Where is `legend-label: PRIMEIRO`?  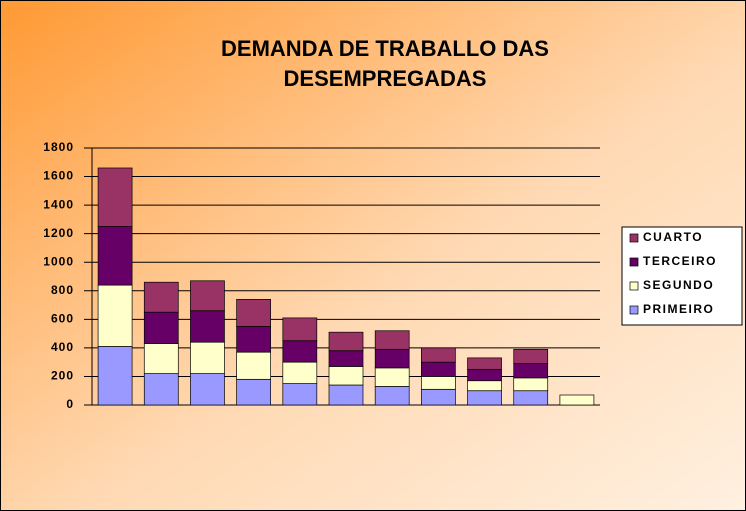 legend-label: PRIMEIRO is located at coordinates (678, 309).